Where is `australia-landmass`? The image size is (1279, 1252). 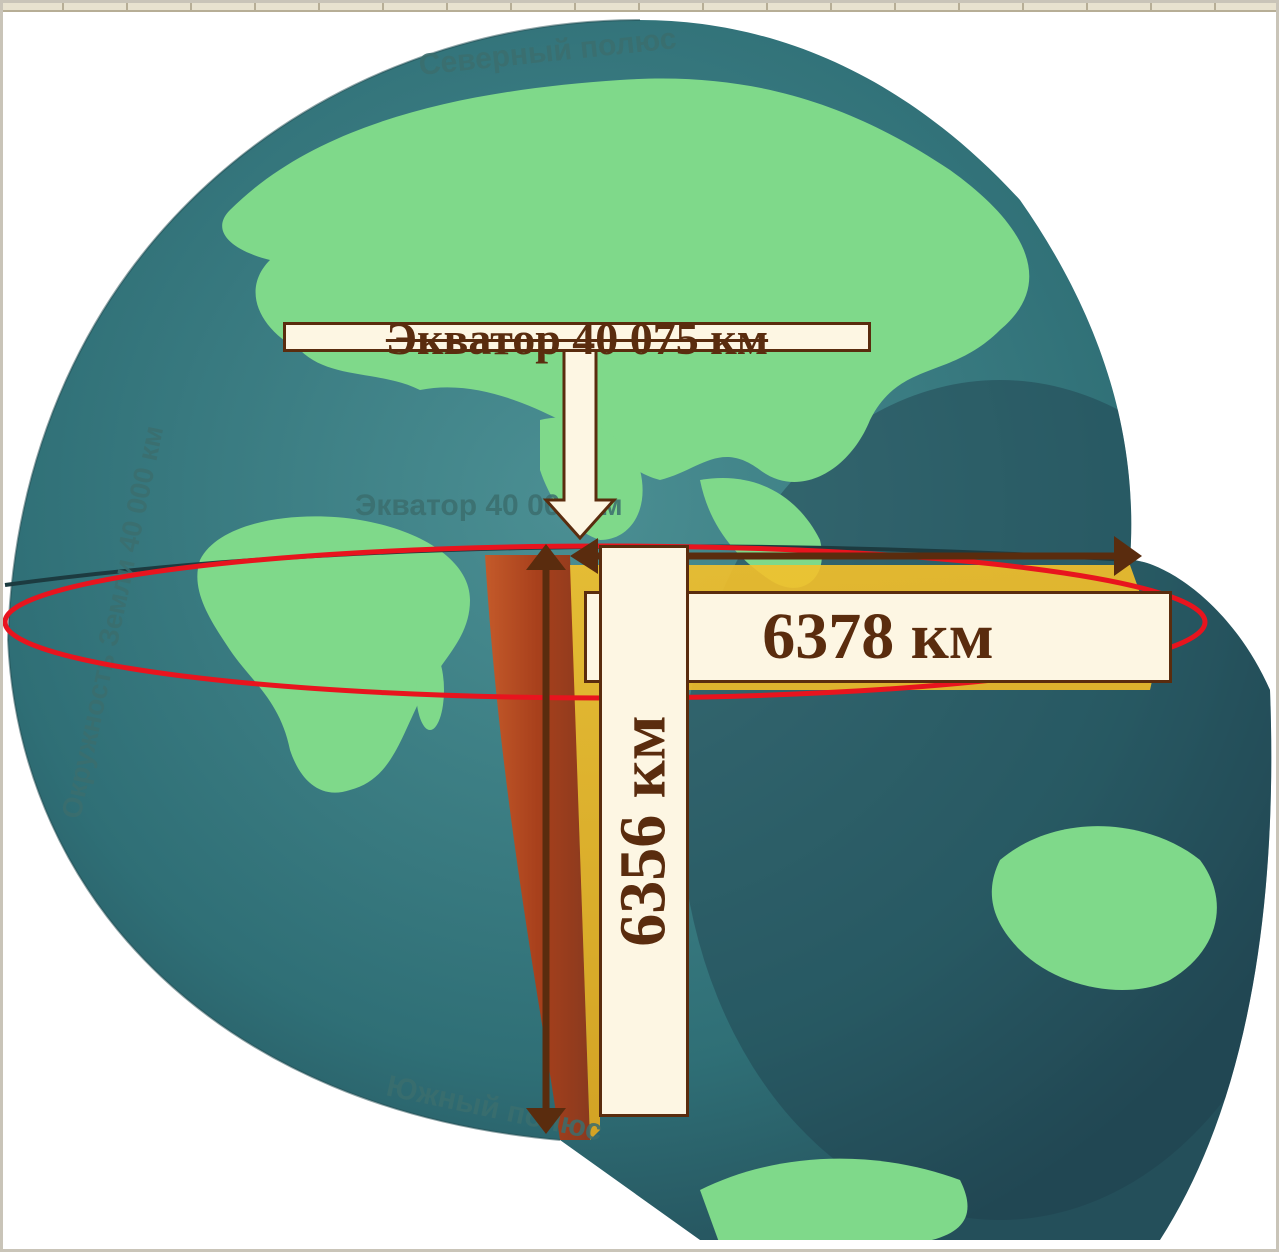 australia-landmass is located at coordinates (1104, 908).